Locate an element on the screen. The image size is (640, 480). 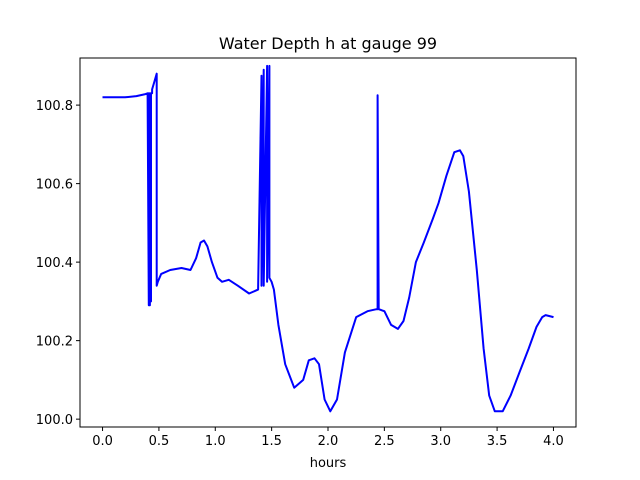
chart-title: Water Depth h at gauge 99 is located at coordinates (328, 43).